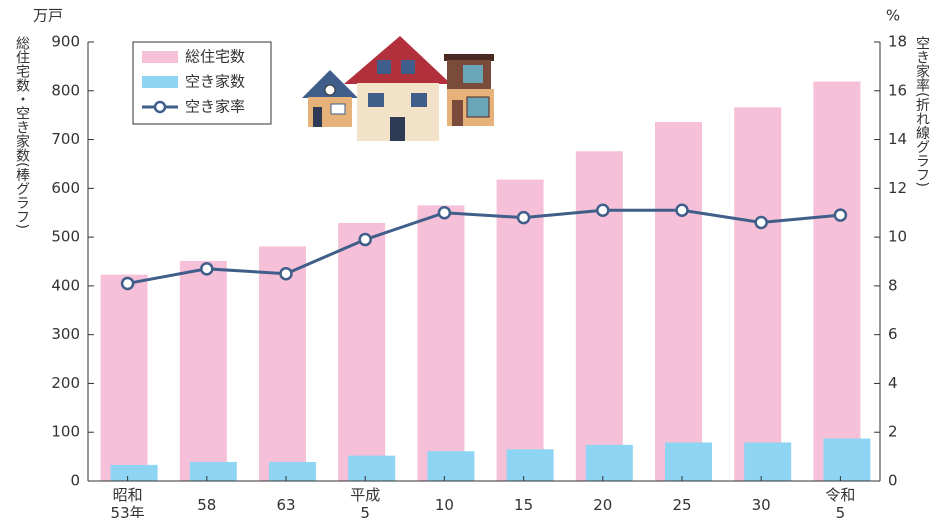 The width and height of the screenshot is (938, 518). Describe the element at coordinates (897, 139) in the screenshot. I see `y2-tick-label: 14` at that location.